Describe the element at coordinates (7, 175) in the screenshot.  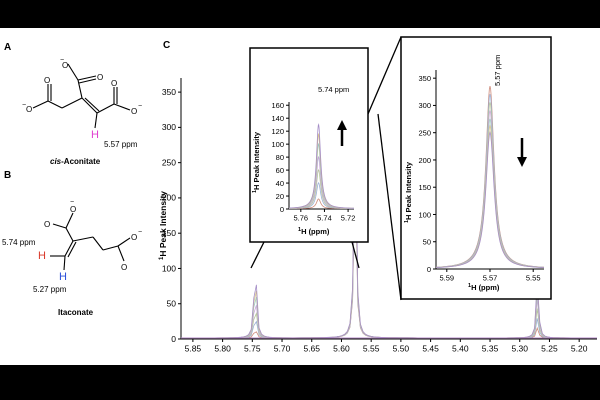
I see `panel-label-b: B` at that location.